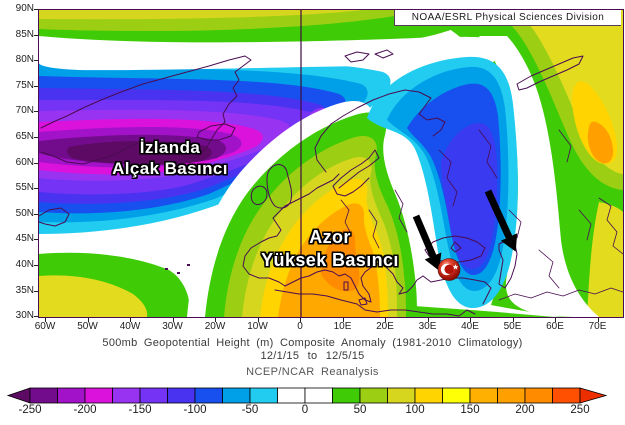  I want to click on region-top-strip-yellow, so click(201, 15).